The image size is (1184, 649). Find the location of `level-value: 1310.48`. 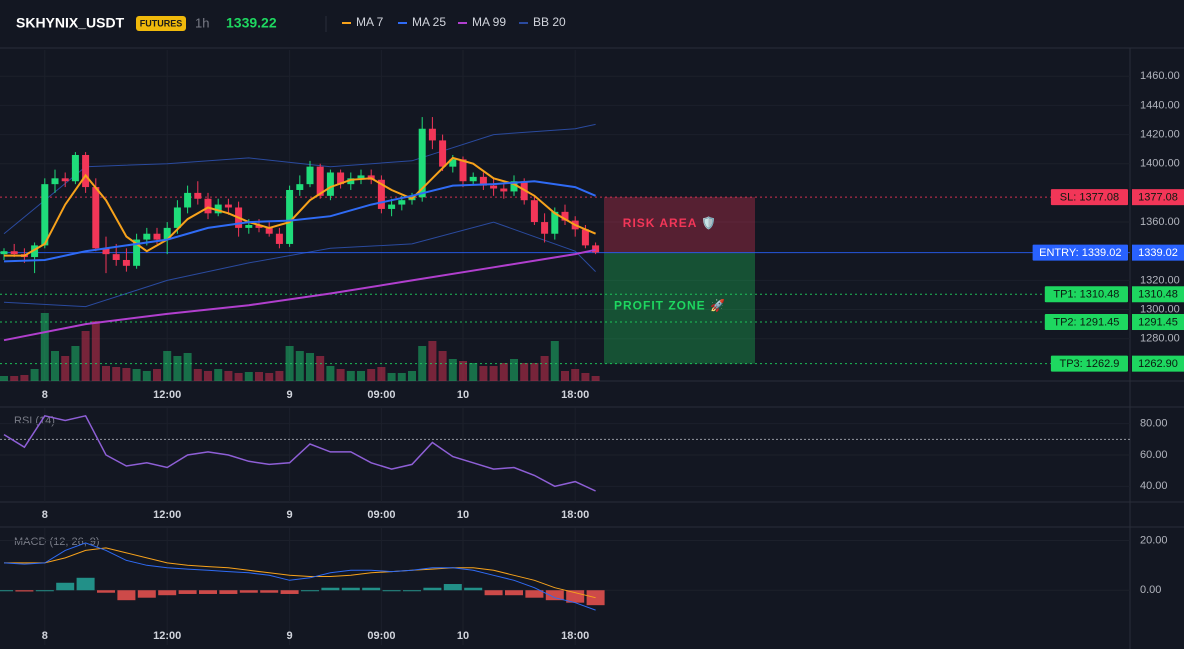

level-value: 1310.48 is located at coordinates (1158, 295).